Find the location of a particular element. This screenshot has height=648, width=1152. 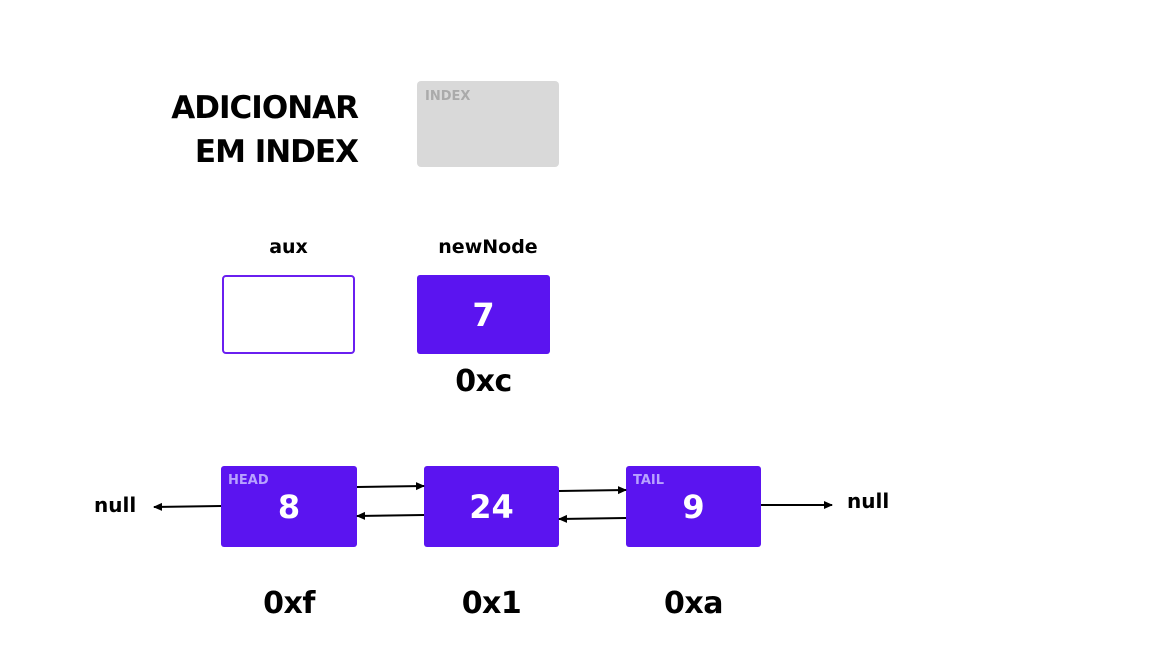

arrow-middle-to-tail is located at coordinates (592, 490).